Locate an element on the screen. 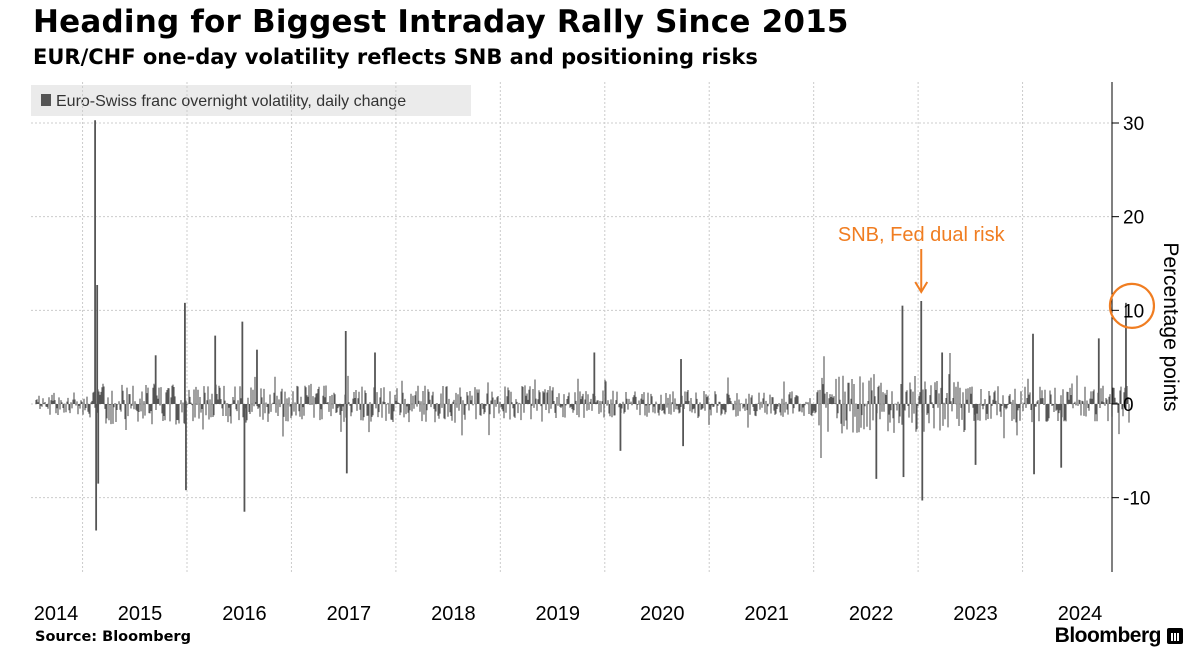 The image size is (1201, 658). x-tick-label: 2022 is located at coordinates (871, 614).